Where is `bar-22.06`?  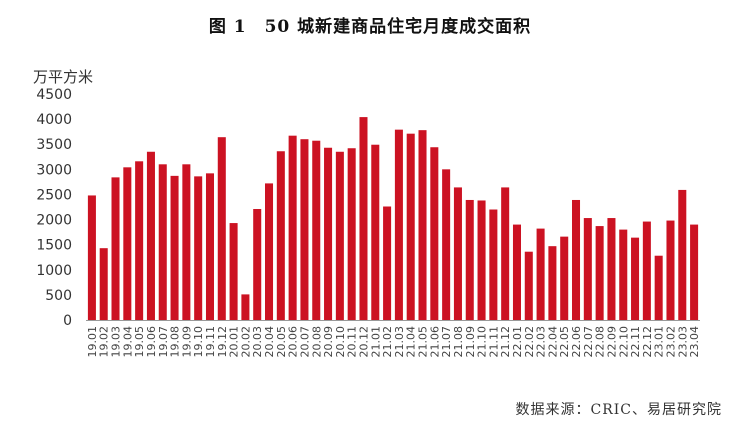 bar-22.06 is located at coordinates (576, 259).